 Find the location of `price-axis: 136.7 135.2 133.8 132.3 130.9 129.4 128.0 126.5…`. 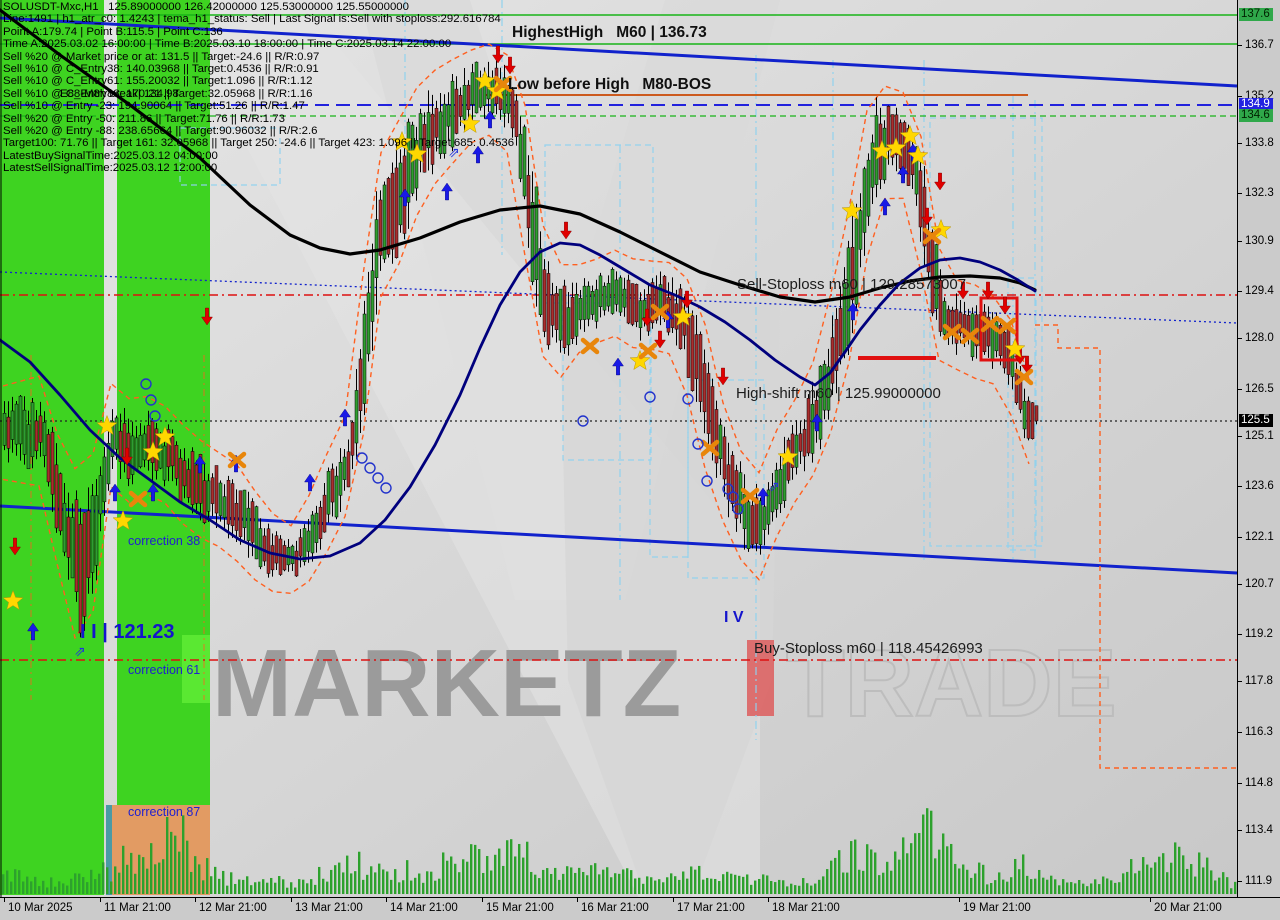

price-axis: 136.7 135.2 133.8 132.3 130.9 129.4 128.0 126.5… is located at coordinates (1258, 448).